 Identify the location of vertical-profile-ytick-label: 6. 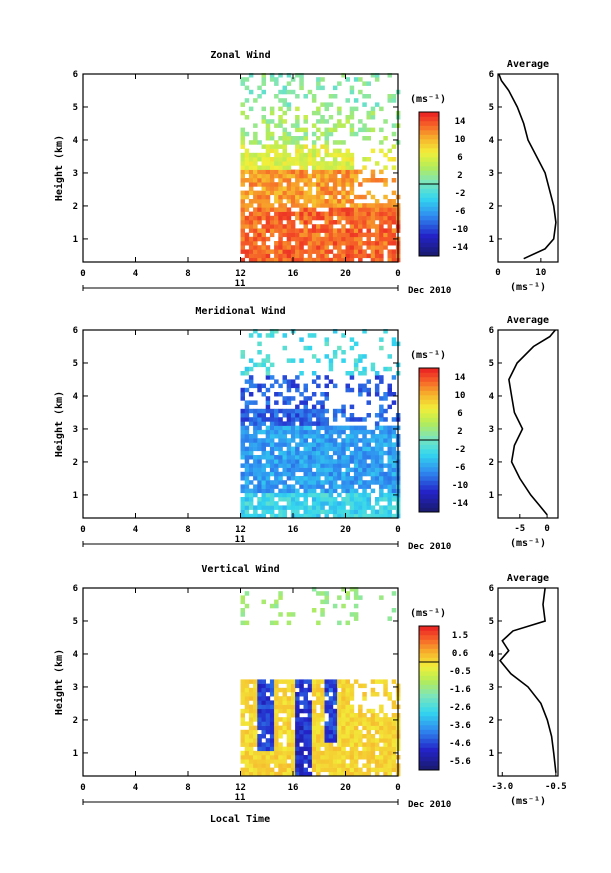
(491, 589).